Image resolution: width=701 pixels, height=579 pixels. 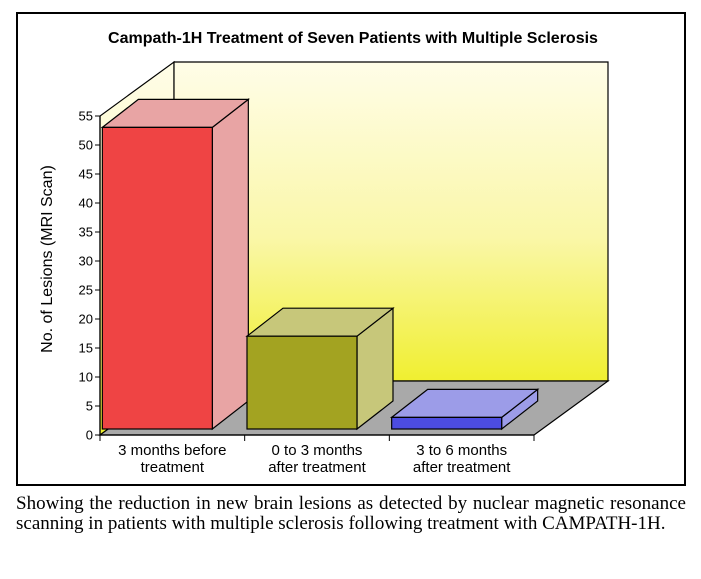 What do you see at coordinates (172, 450) in the screenshot?
I see `x-category-label-line: 3 months before` at bounding box center [172, 450].